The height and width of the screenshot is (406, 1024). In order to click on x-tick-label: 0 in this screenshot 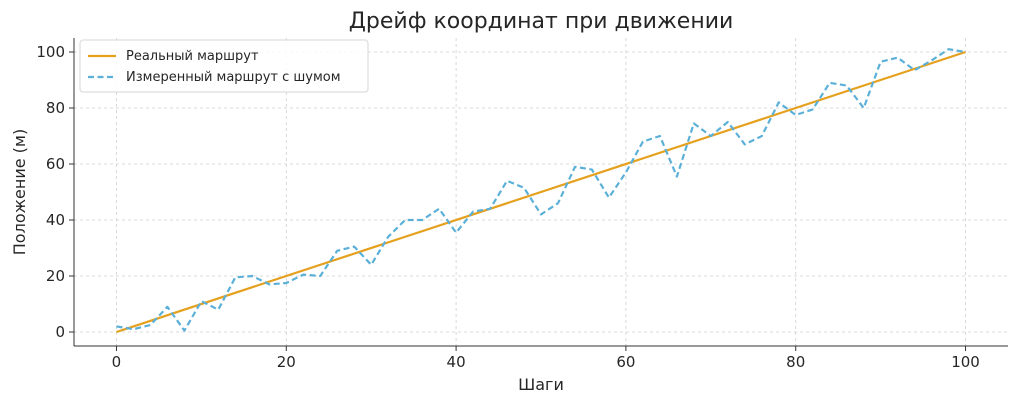, I will do `click(117, 362)`.